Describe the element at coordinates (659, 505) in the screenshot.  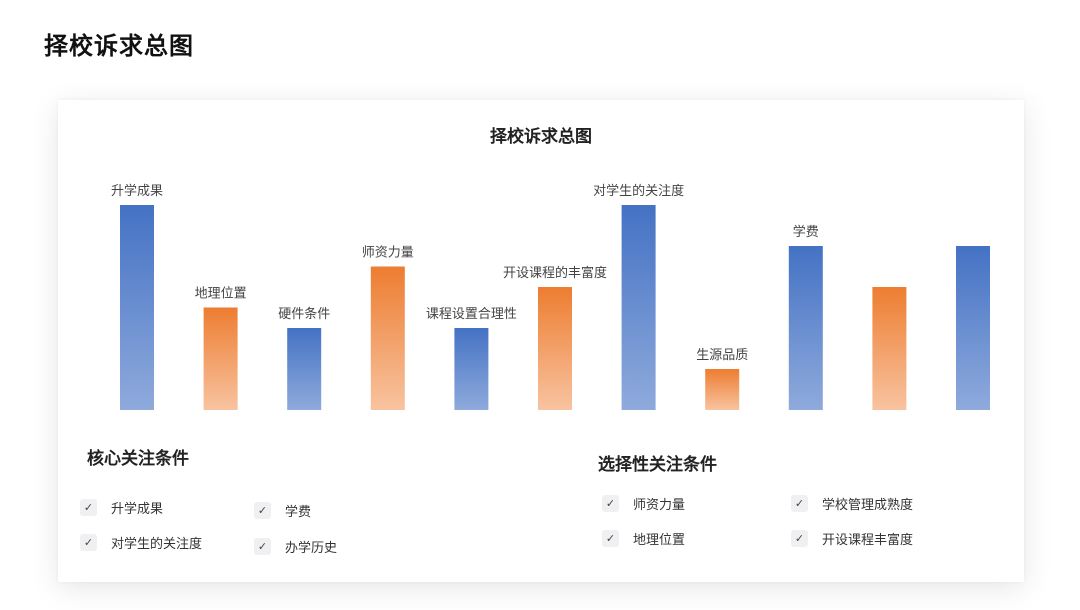
I see `optional-item-label: 师资力量` at that location.